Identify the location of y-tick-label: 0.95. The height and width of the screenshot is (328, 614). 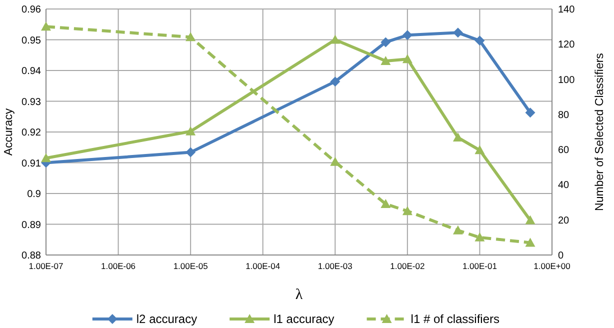
(32, 40).